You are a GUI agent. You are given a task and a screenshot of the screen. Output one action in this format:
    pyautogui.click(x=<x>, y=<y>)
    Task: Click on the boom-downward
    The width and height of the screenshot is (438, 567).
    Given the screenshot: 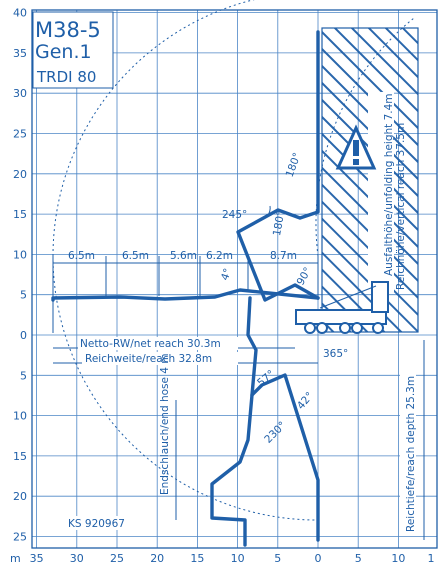 What is the action you would take?
    pyautogui.click(x=265, y=421)
    